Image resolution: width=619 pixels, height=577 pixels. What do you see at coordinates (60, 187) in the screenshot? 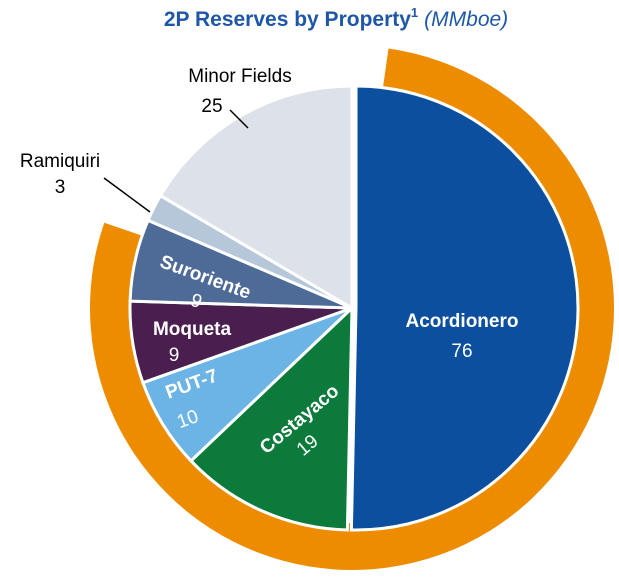
I see `slice-value: 3` at bounding box center [60, 187].